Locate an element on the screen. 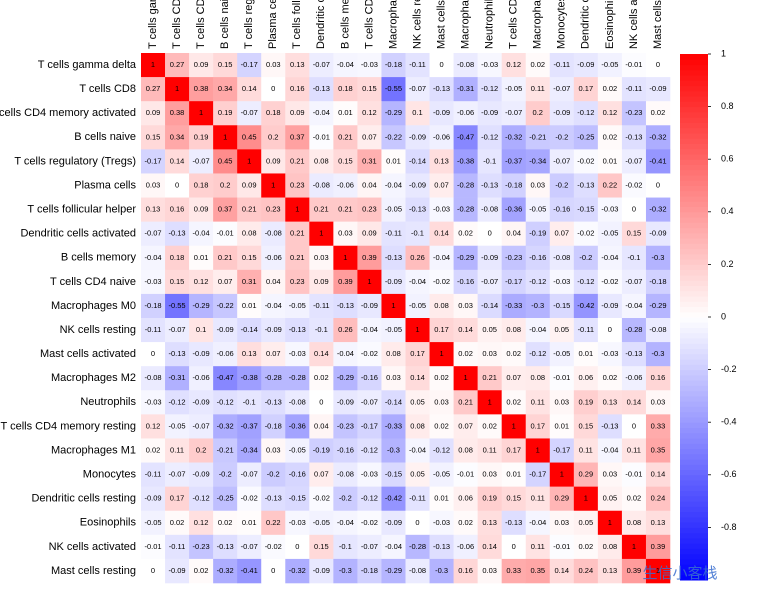 This screenshot has width=760, height=605. cell-label: -0.16 is located at coordinates (537, 257).